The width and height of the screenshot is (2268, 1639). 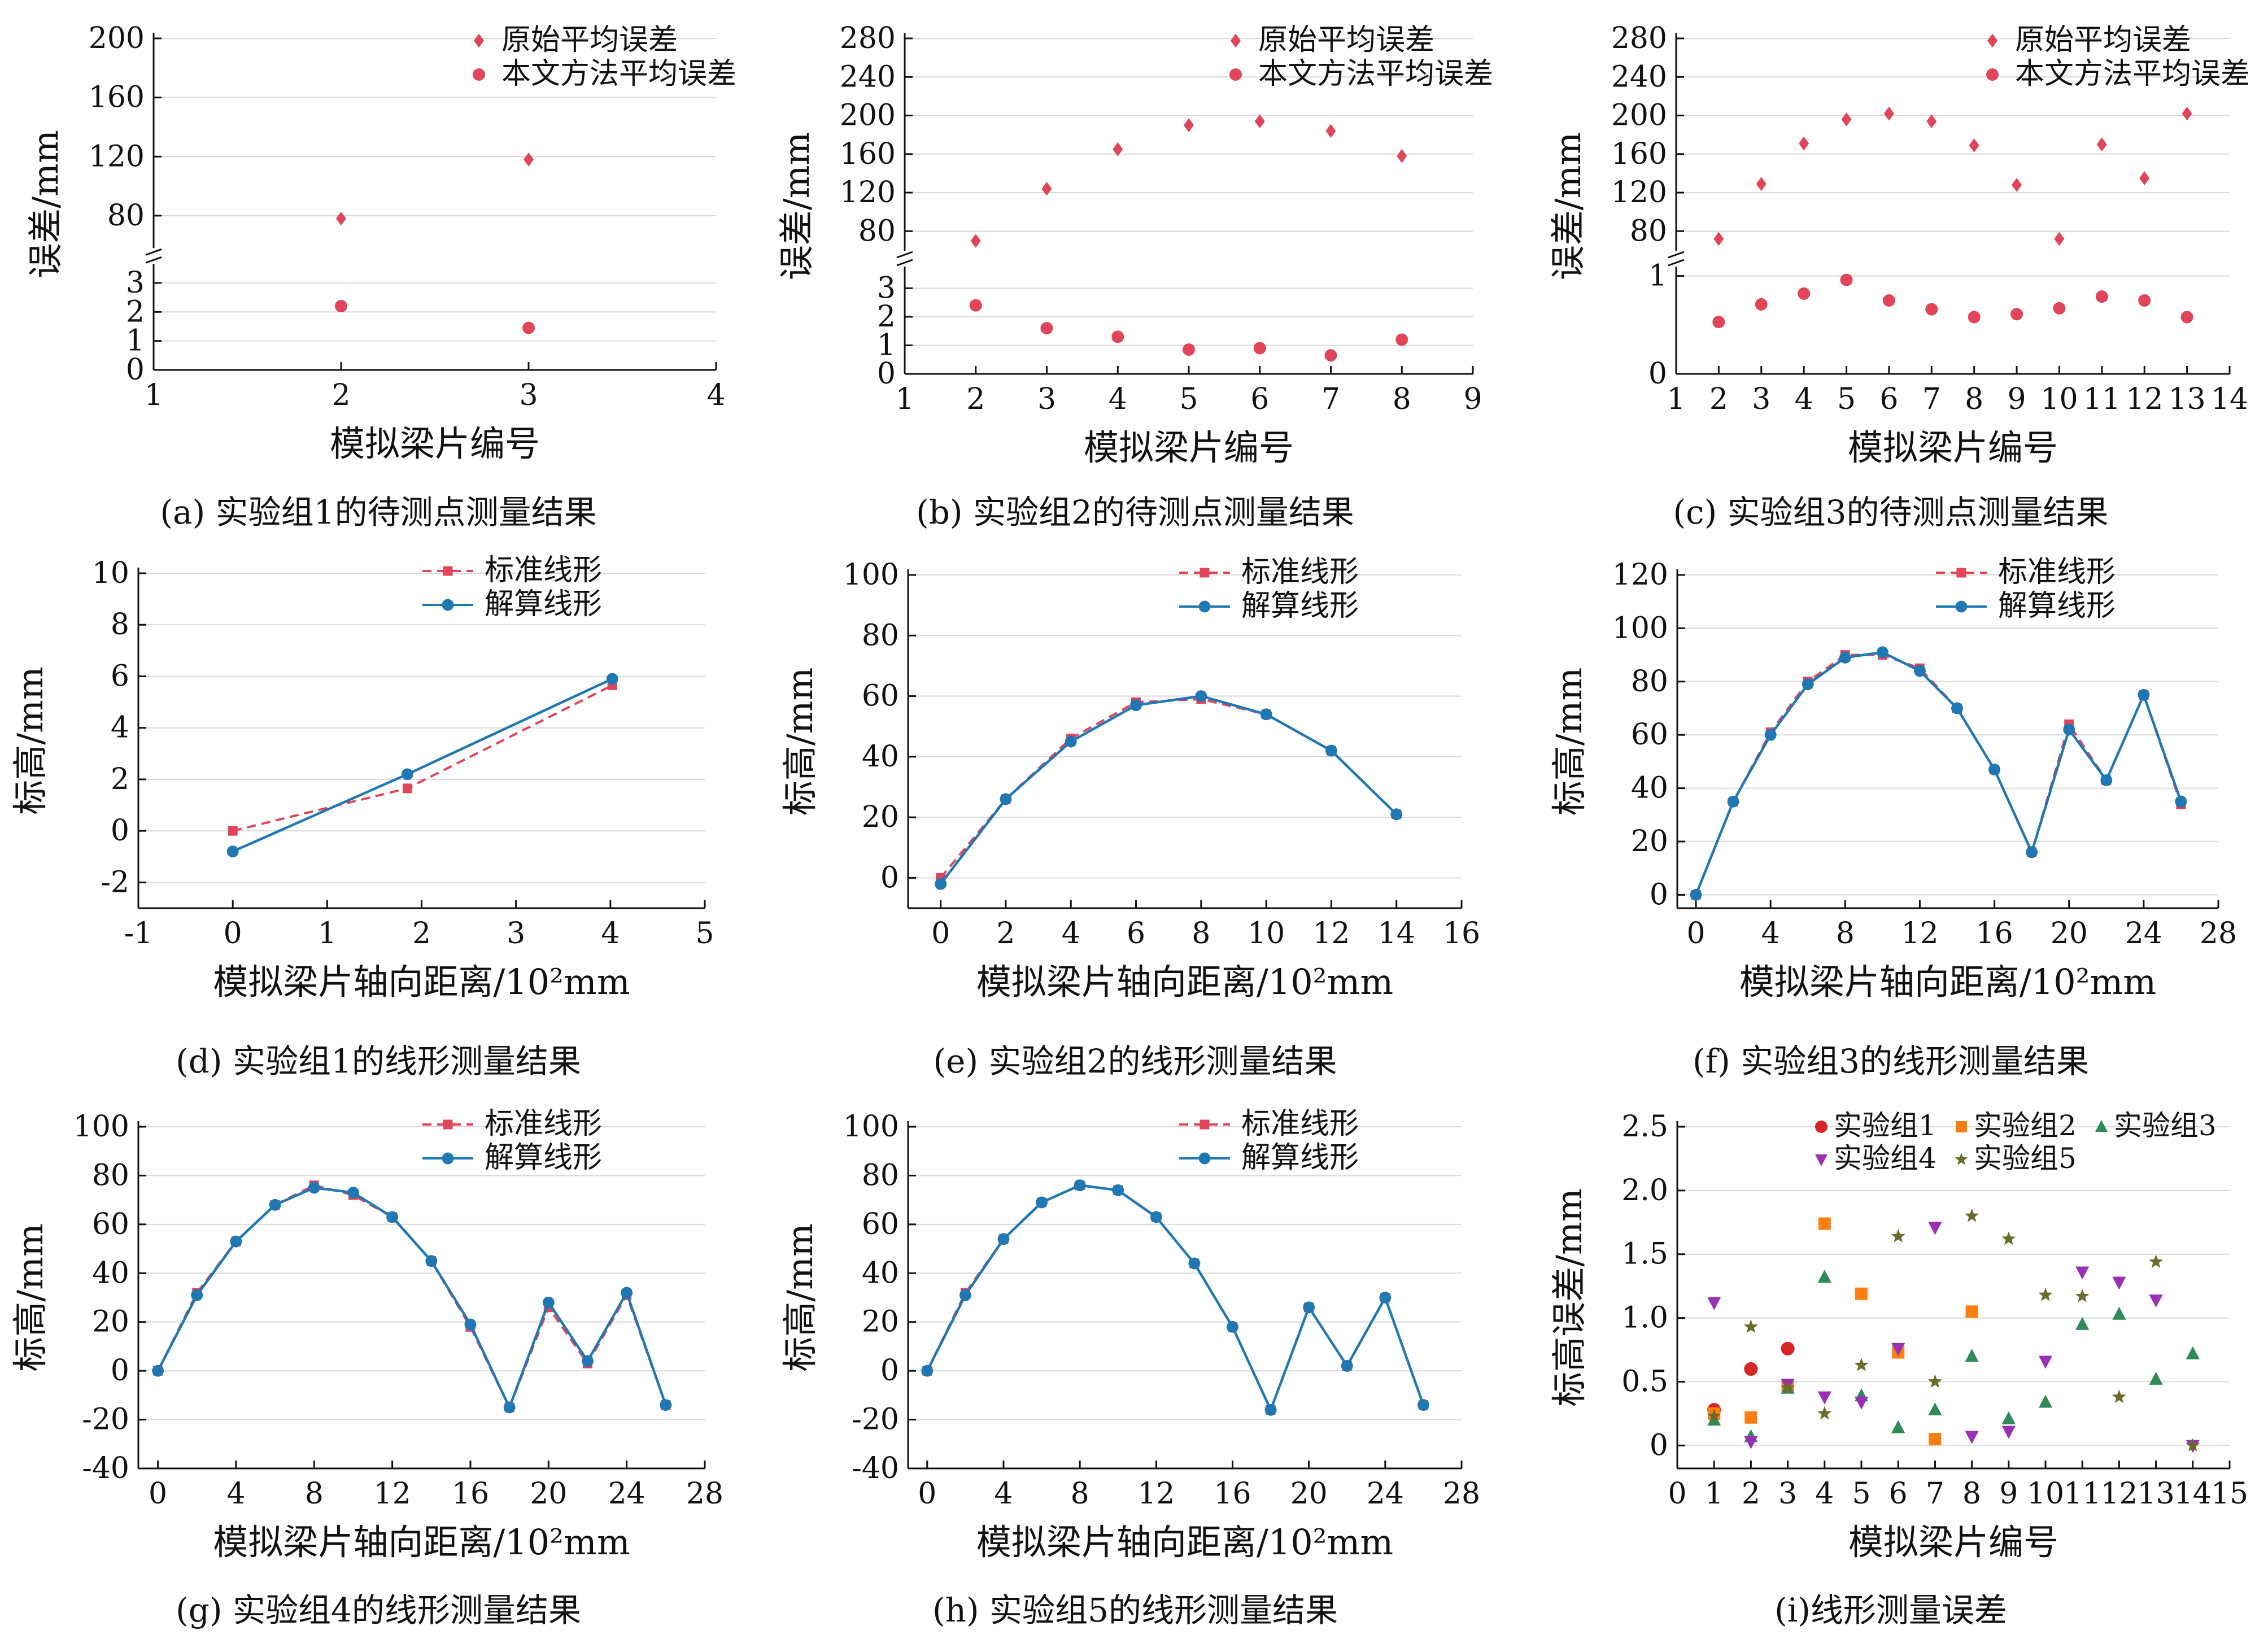 What do you see at coordinates (2046, 1494) in the screenshot?
I see `x-tick-label-i: 10` at bounding box center [2046, 1494].